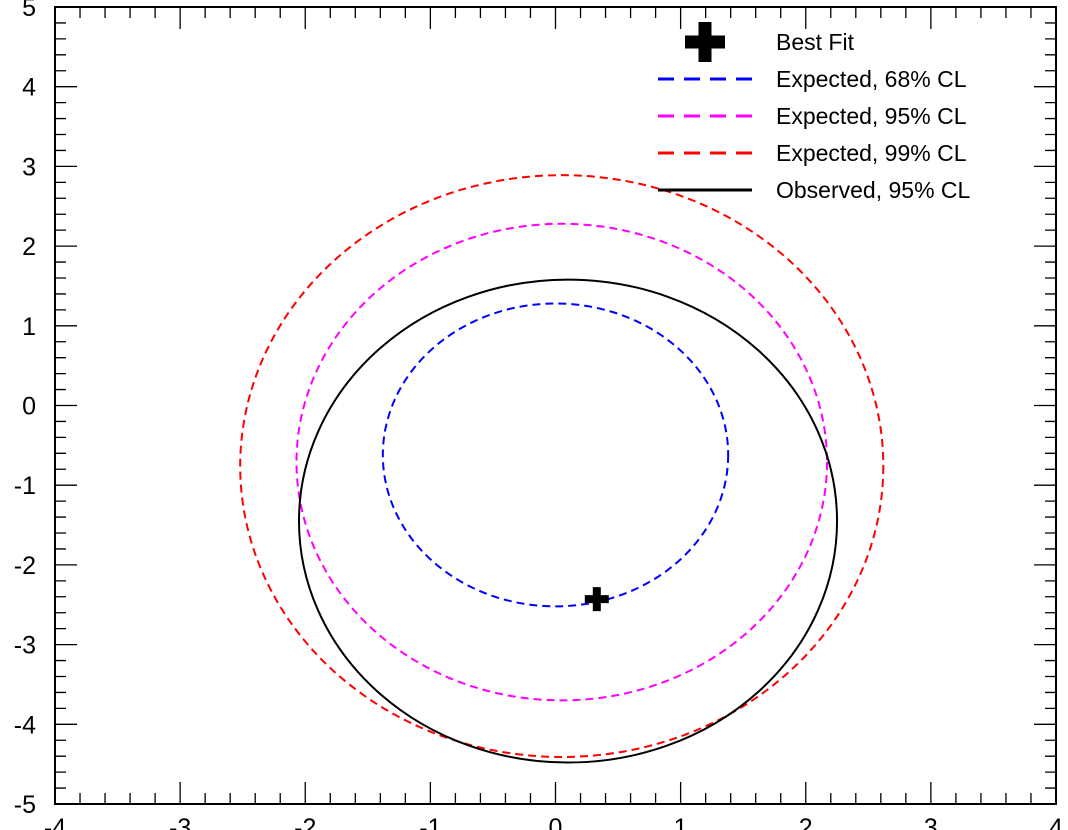  Describe the element at coordinates (180, 822) in the screenshot. I see `x-tick-label: -3` at that location.